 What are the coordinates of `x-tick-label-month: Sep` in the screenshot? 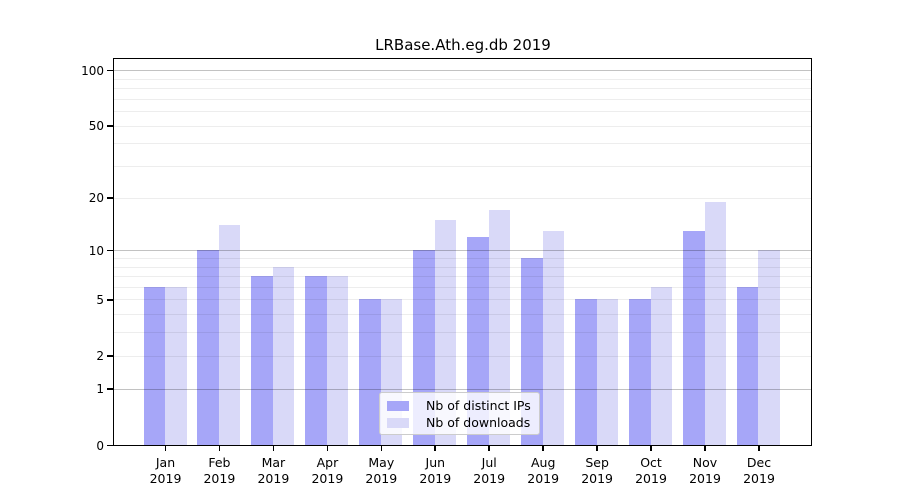 It's located at (597, 462).